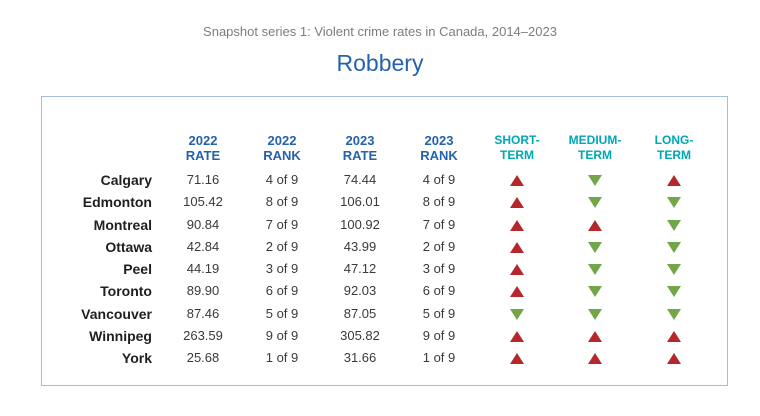 The width and height of the screenshot is (760, 416). I want to click on header-line: 2022, so click(203, 140).